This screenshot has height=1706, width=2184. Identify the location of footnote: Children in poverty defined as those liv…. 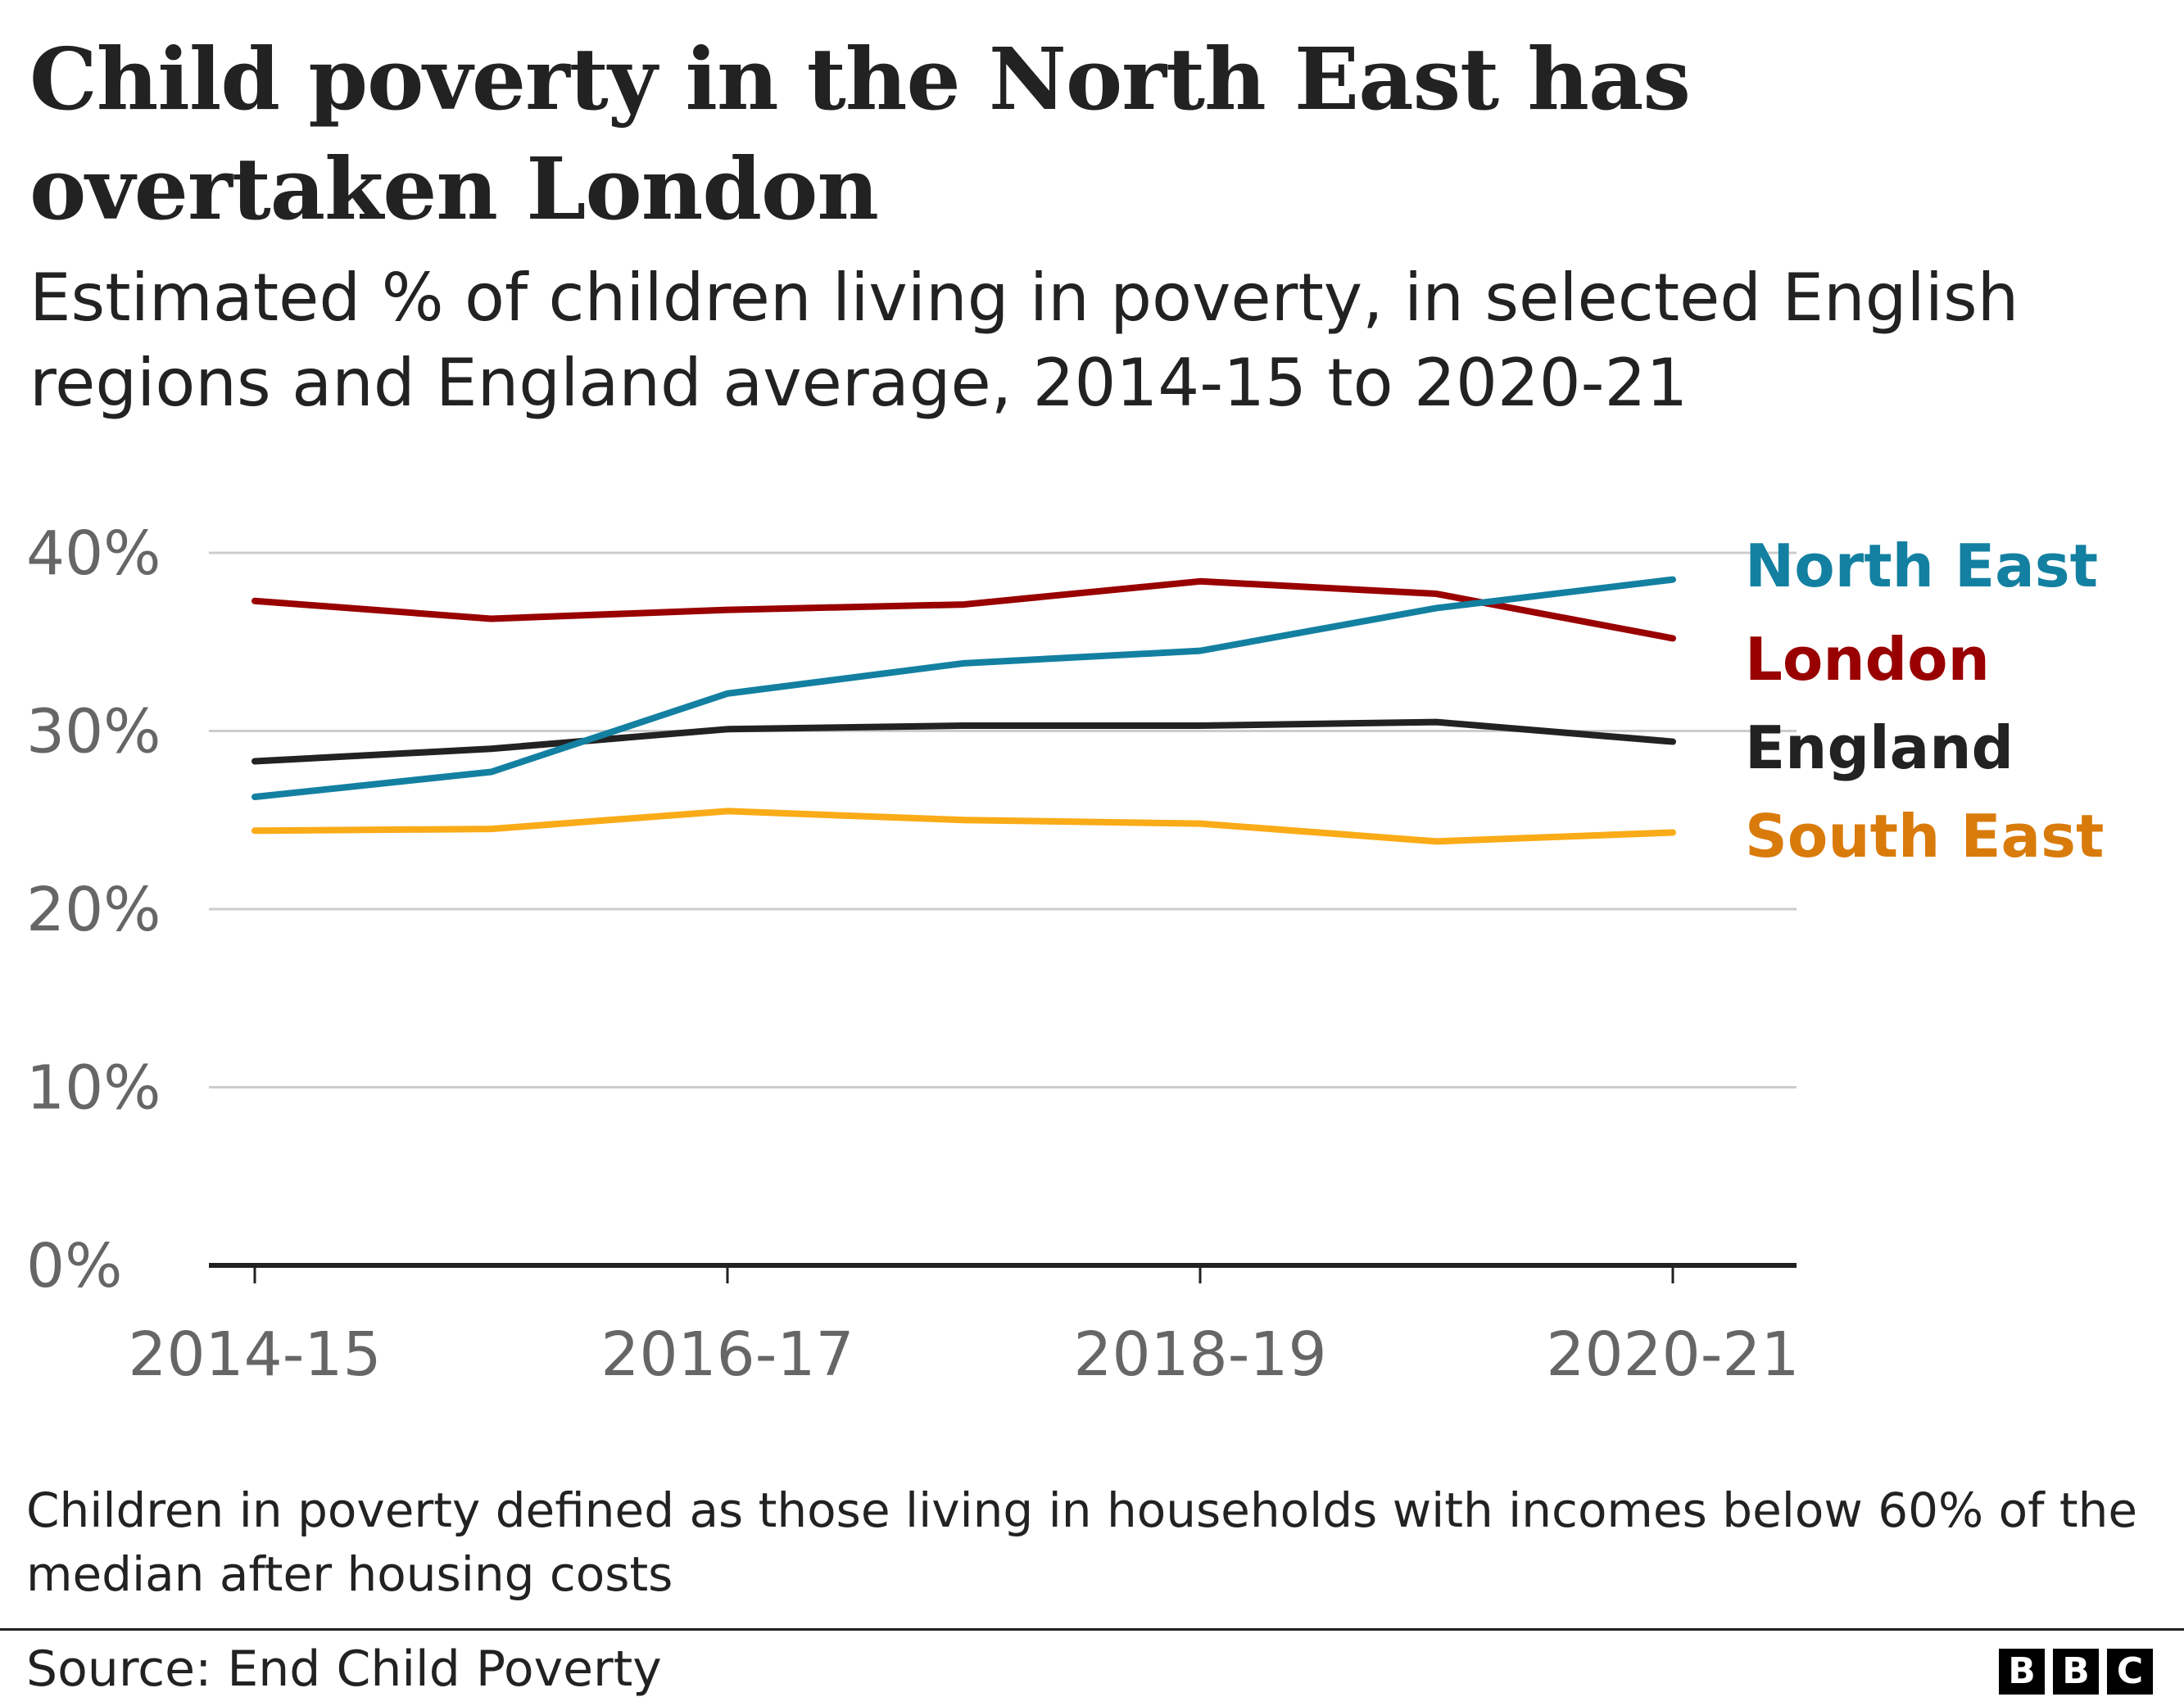
(1082, 1542).